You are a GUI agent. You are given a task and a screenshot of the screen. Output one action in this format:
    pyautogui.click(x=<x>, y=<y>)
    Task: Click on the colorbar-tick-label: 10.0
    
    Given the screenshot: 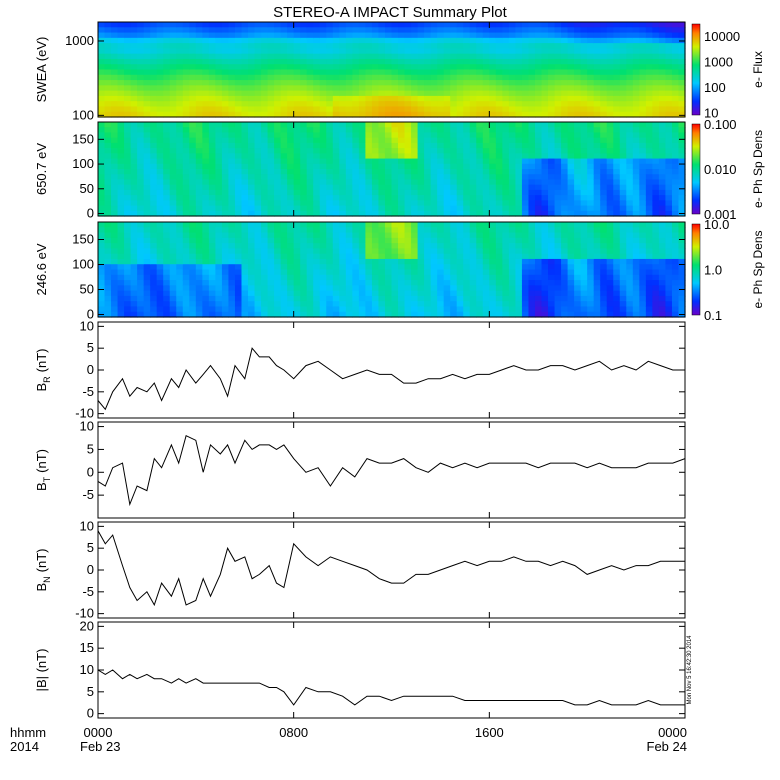 What is the action you would take?
    pyautogui.click(x=716, y=224)
    